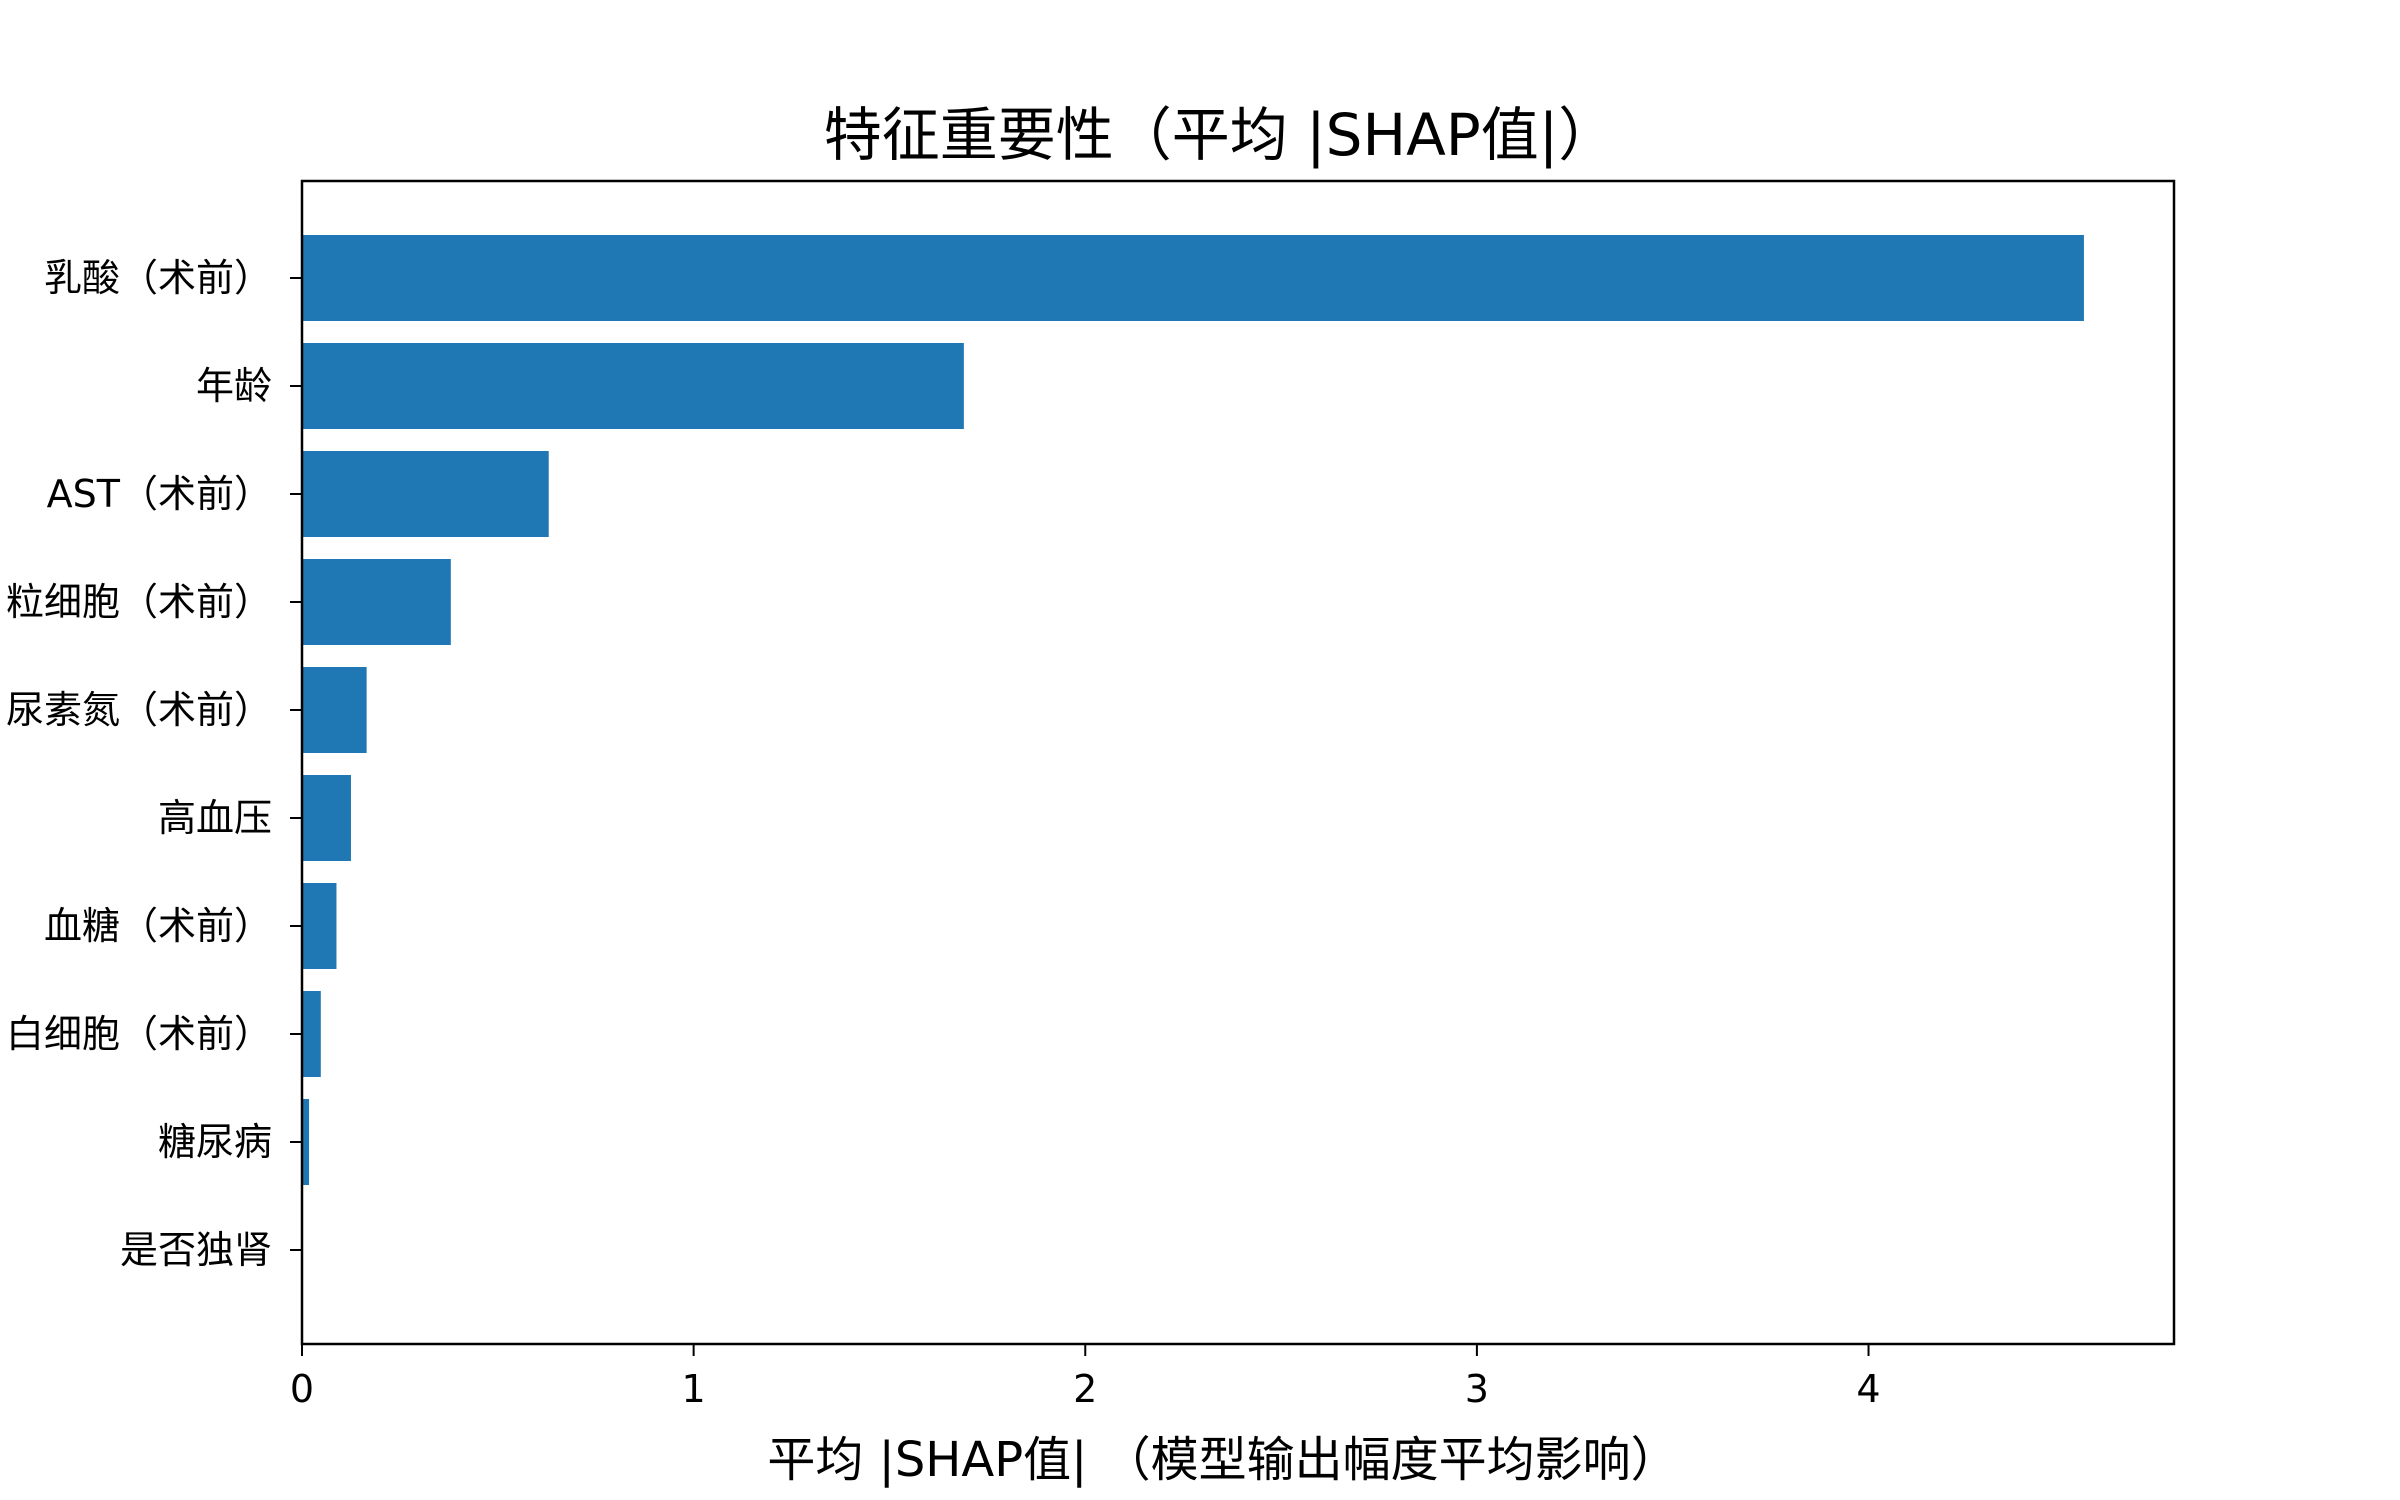 The height and width of the screenshot is (1500, 2400). I want to click on x-tick-label-0: 0, so click(302, 1389).